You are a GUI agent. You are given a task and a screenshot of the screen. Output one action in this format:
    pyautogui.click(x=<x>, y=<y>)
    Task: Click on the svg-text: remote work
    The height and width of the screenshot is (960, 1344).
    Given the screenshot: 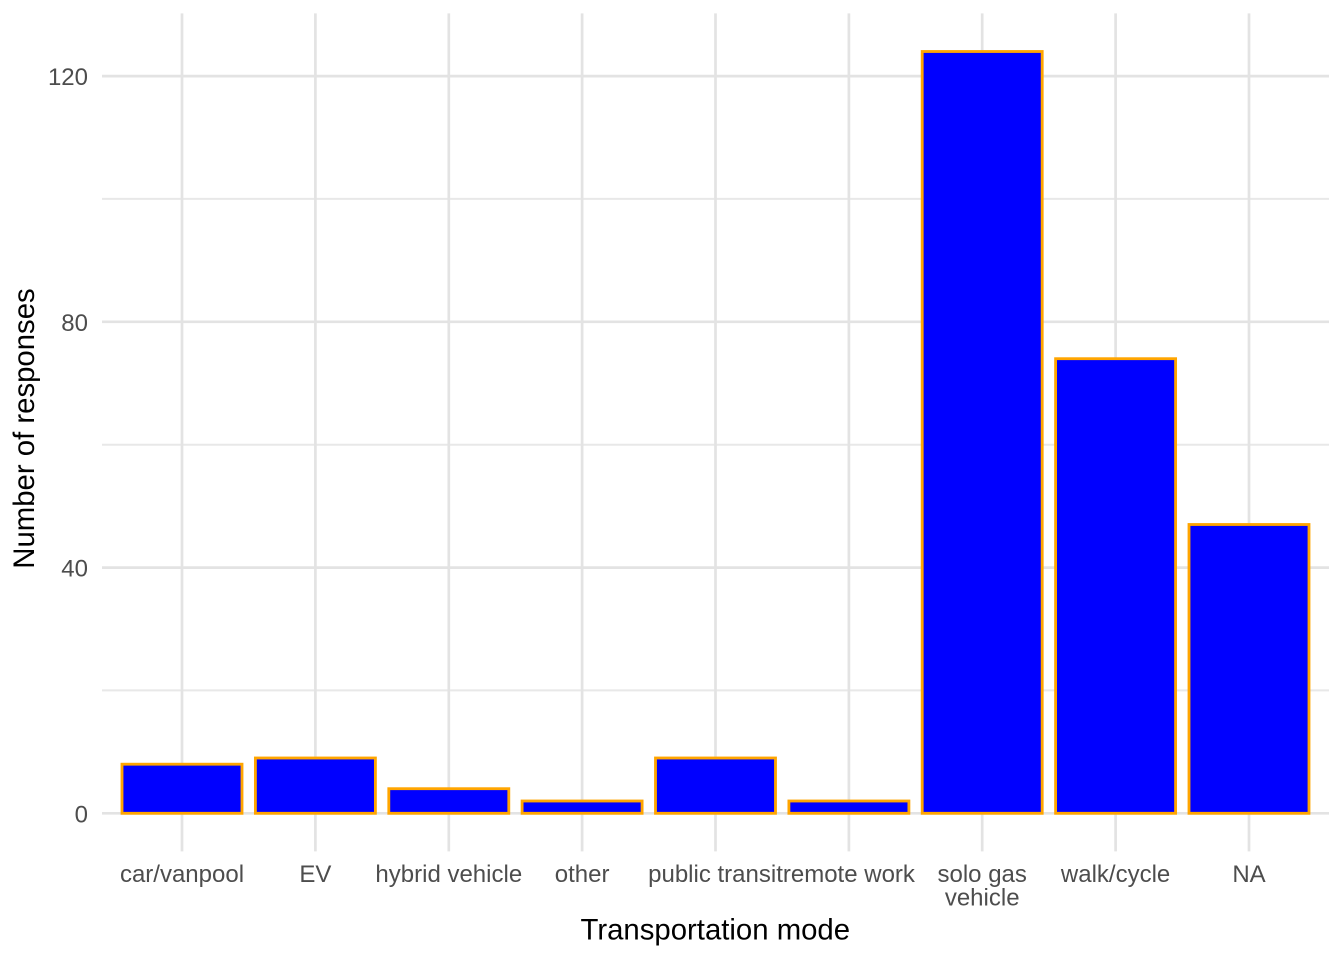 What is the action you would take?
    pyautogui.click(x=849, y=874)
    